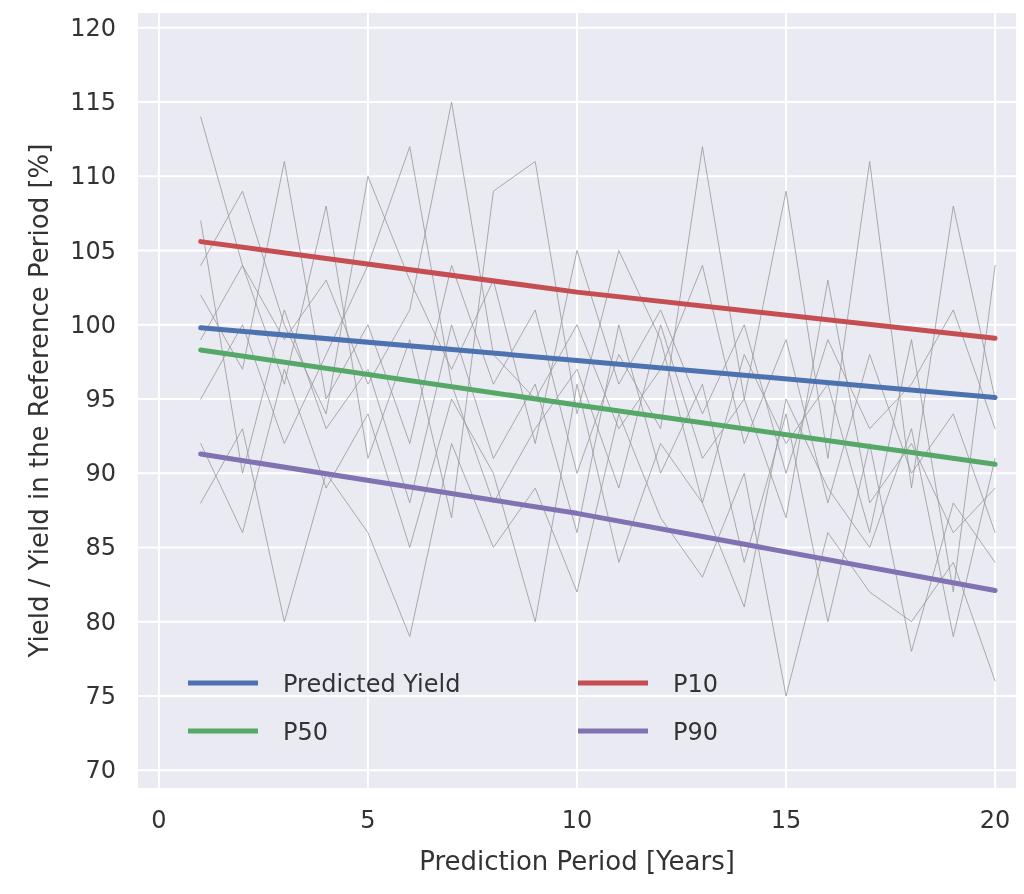 The image size is (1024, 894). What do you see at coordinates (100, 621) in the screenshot?
I see `y-tick-label: 80` at bounding box center [100, 621].